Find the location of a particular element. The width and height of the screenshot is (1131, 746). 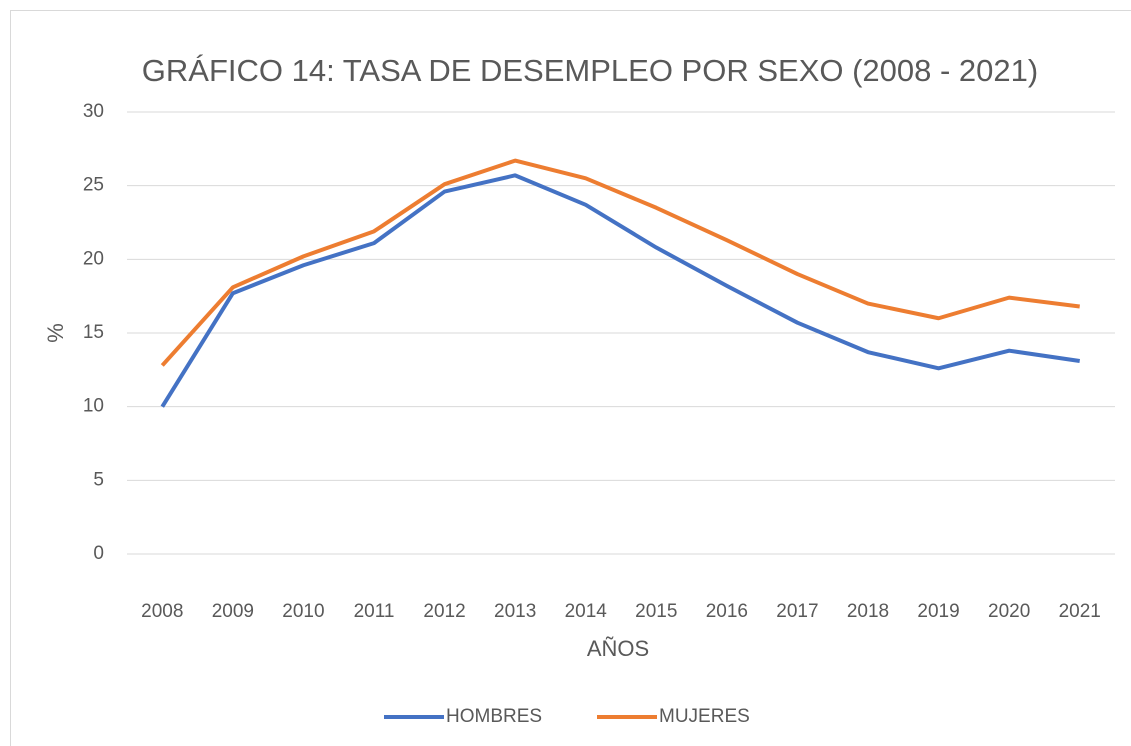

x-tick-label: 2009 is located at coordinates (233, 611).